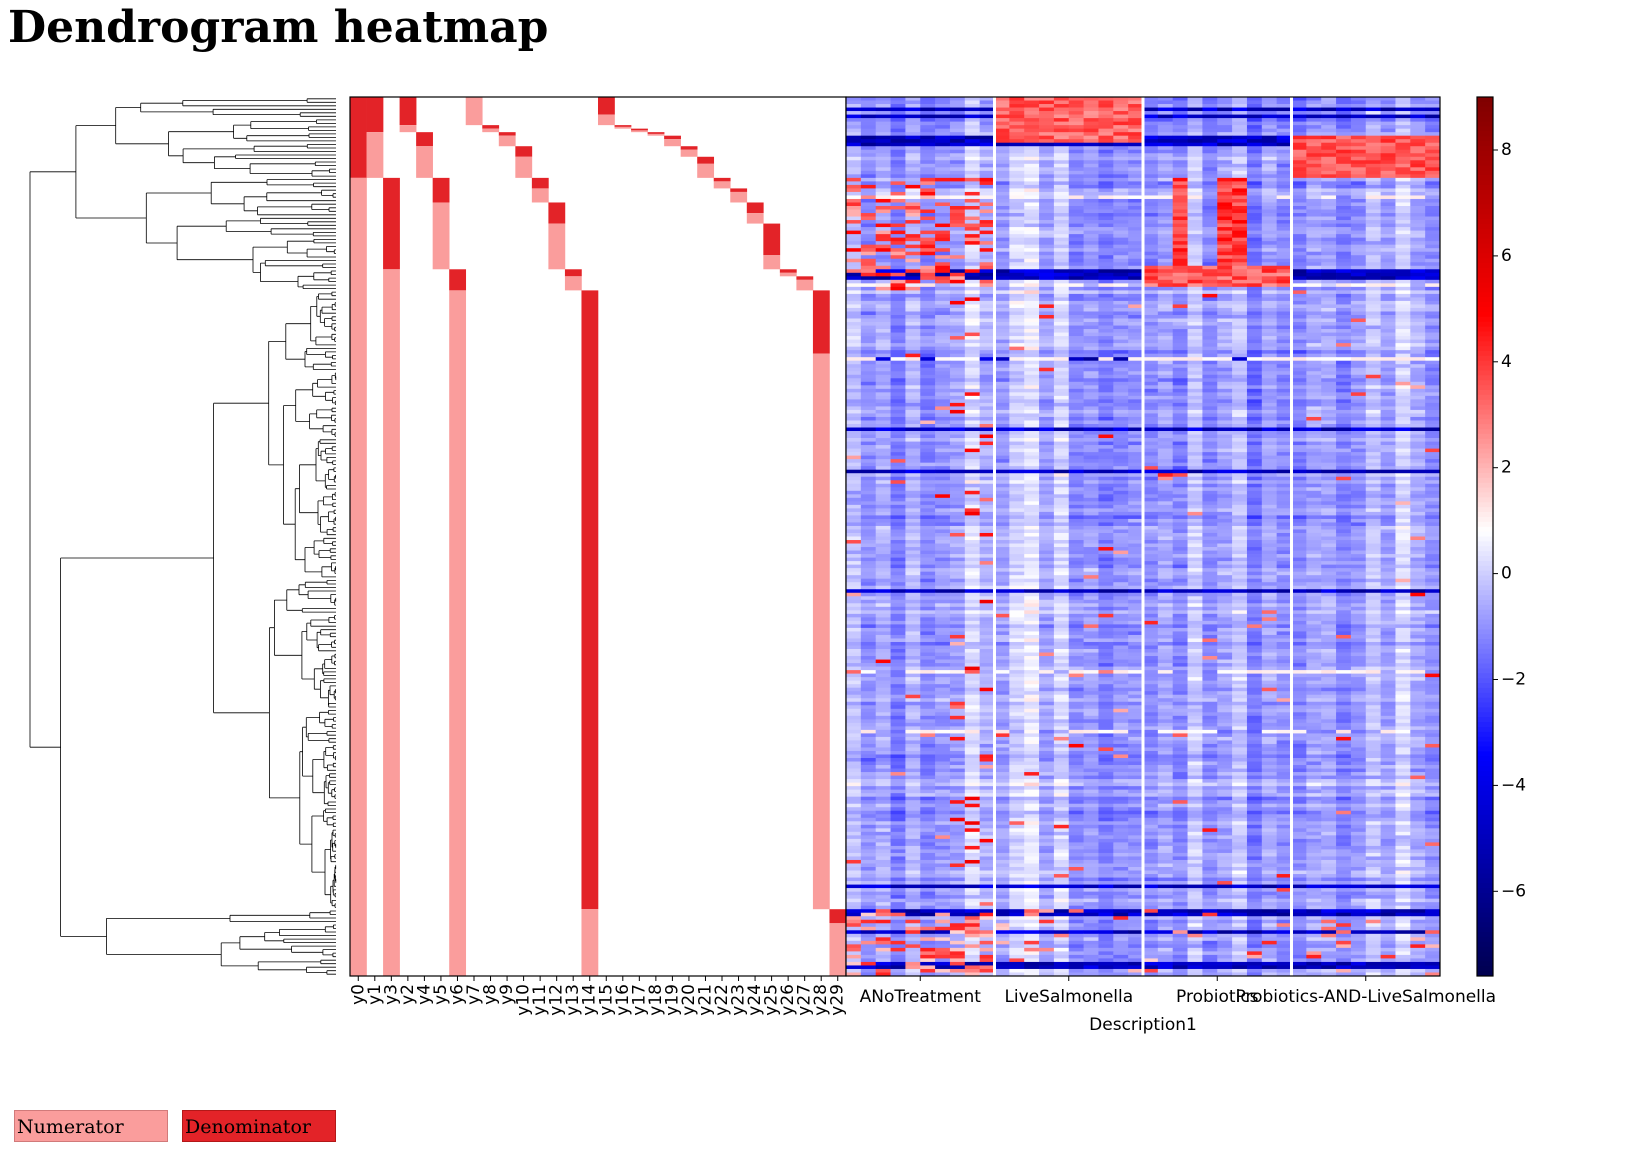  Describe the element at coordinates (358, 137) in the screenshot. I see `balance-cell-y0-denominator` at that location.